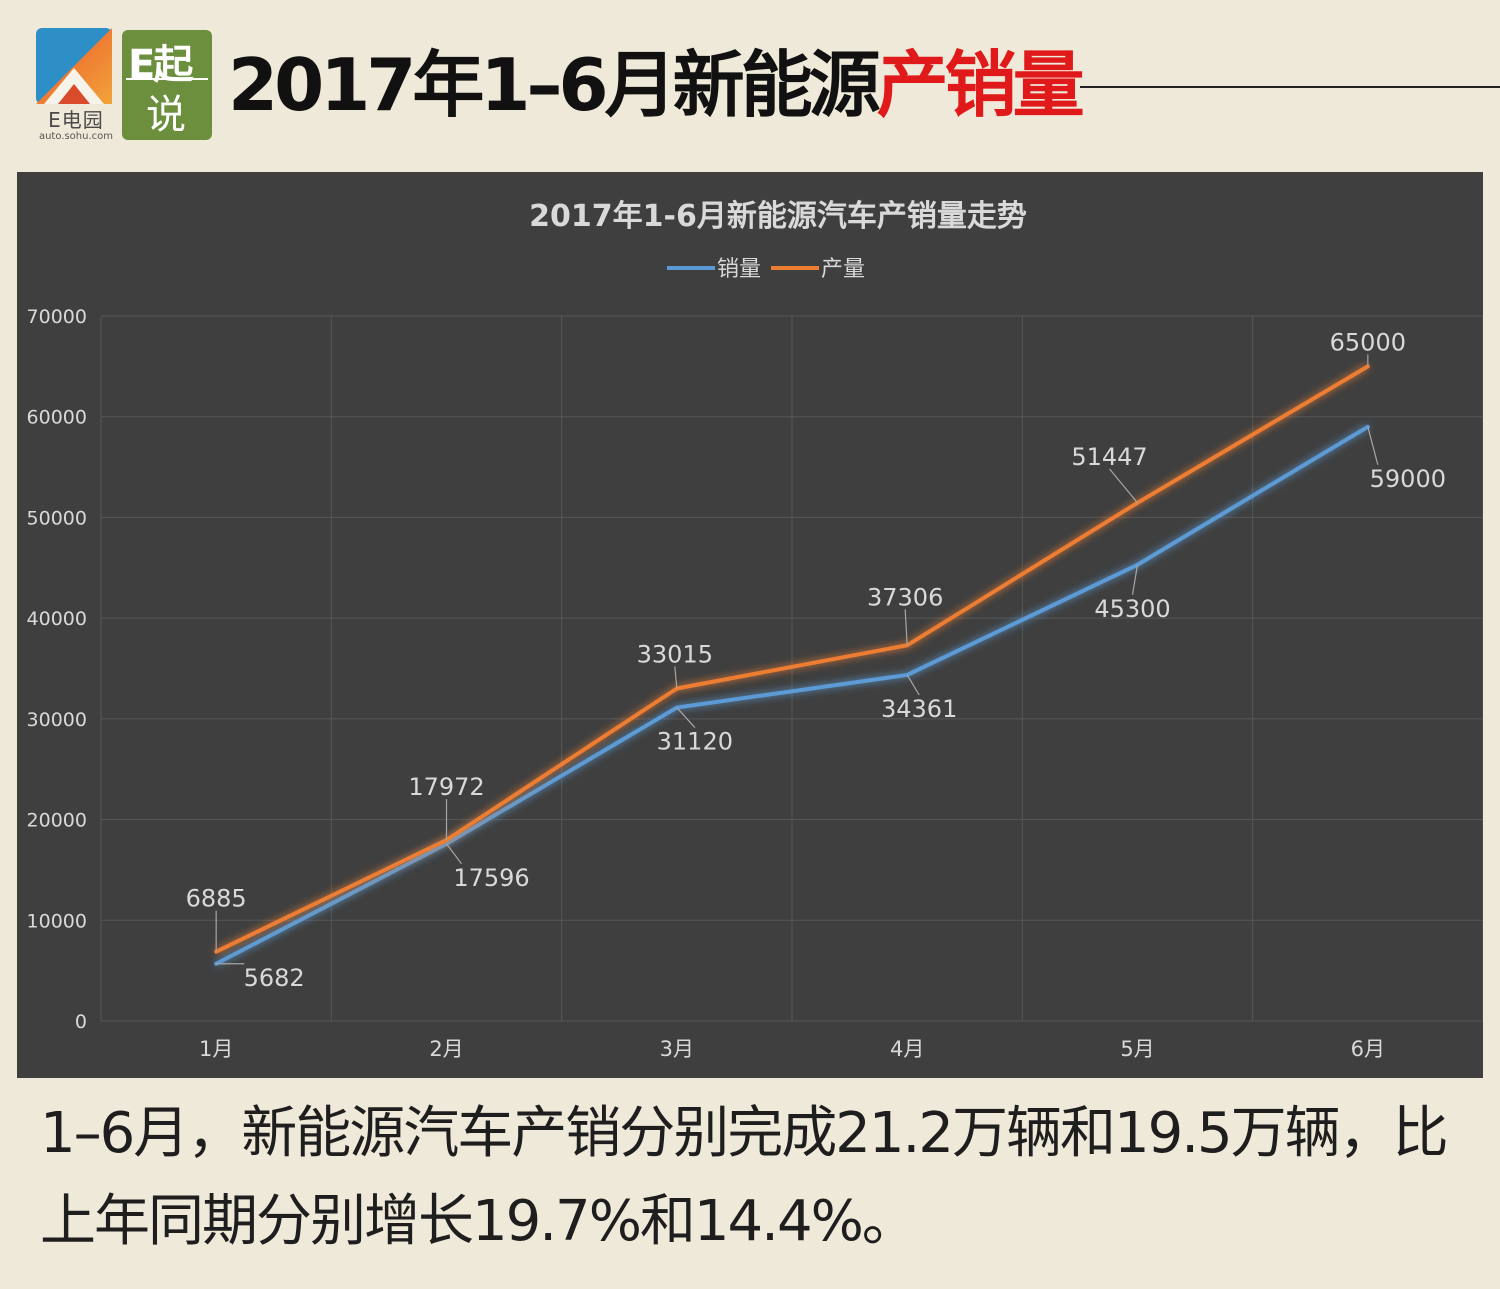 This screenshot has width=1500, height=1289. I want to click on data-label-1-5: 65000, so click(1368, 342).